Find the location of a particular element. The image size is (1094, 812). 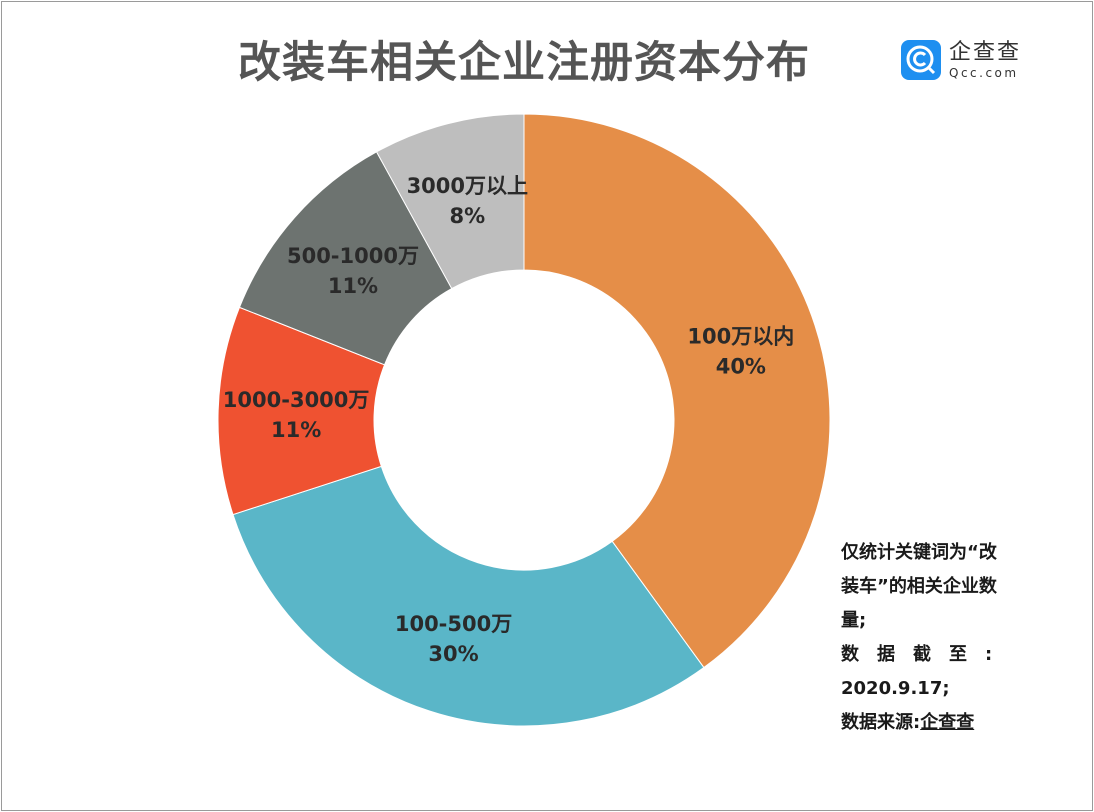

source-name: 企查查 is located at coordinates (947, 722).